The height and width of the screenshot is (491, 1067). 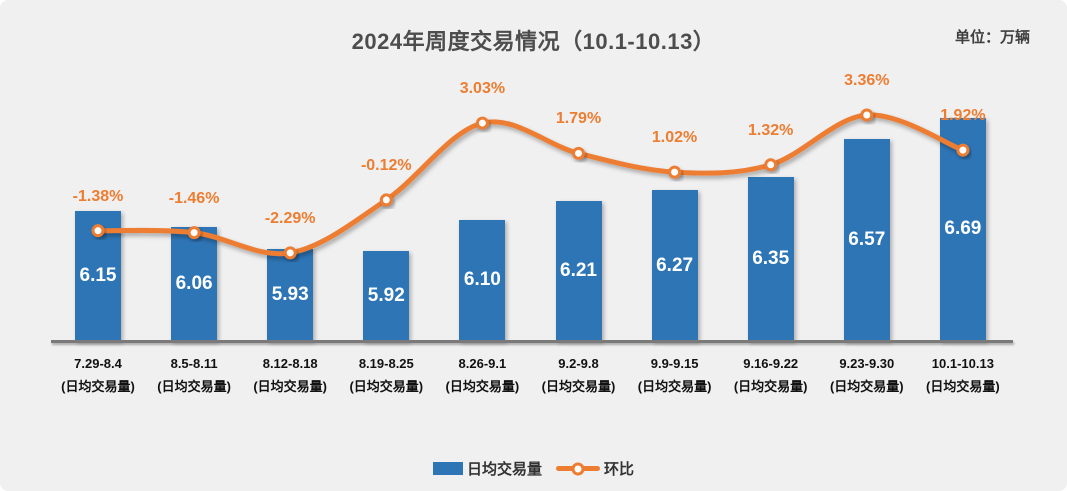 I want to click on tick-date-range: 8.19-8.25, so click(x=386, y=363).